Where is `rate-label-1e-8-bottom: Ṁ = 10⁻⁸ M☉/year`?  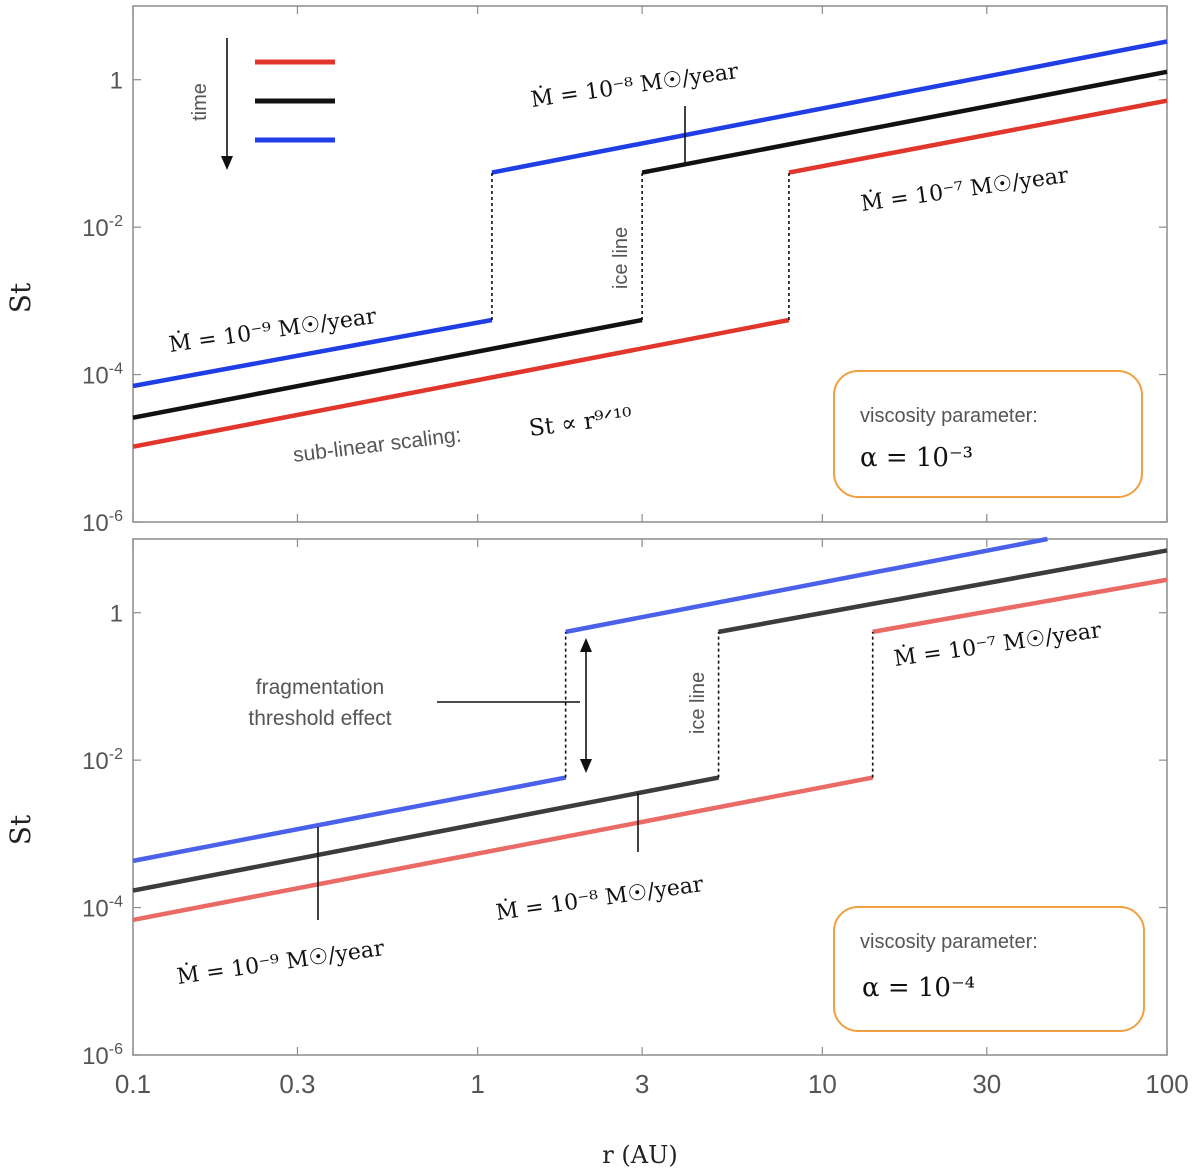
rate-label-1e-8-bottom: Ṁ = 10⁻⁸ M☉/year is located at coordinates (599, 898).